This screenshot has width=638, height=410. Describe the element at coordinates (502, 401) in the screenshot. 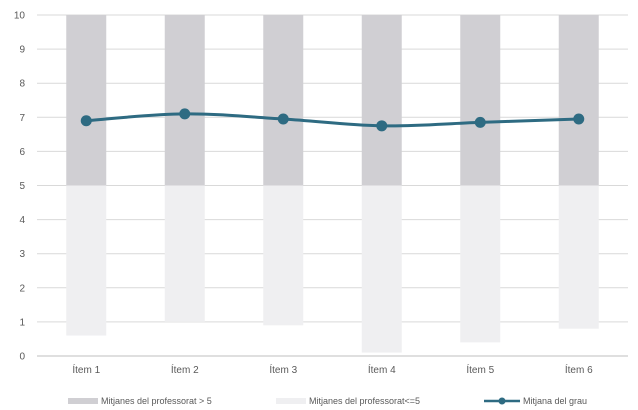

I see `legend-marker` at that location.